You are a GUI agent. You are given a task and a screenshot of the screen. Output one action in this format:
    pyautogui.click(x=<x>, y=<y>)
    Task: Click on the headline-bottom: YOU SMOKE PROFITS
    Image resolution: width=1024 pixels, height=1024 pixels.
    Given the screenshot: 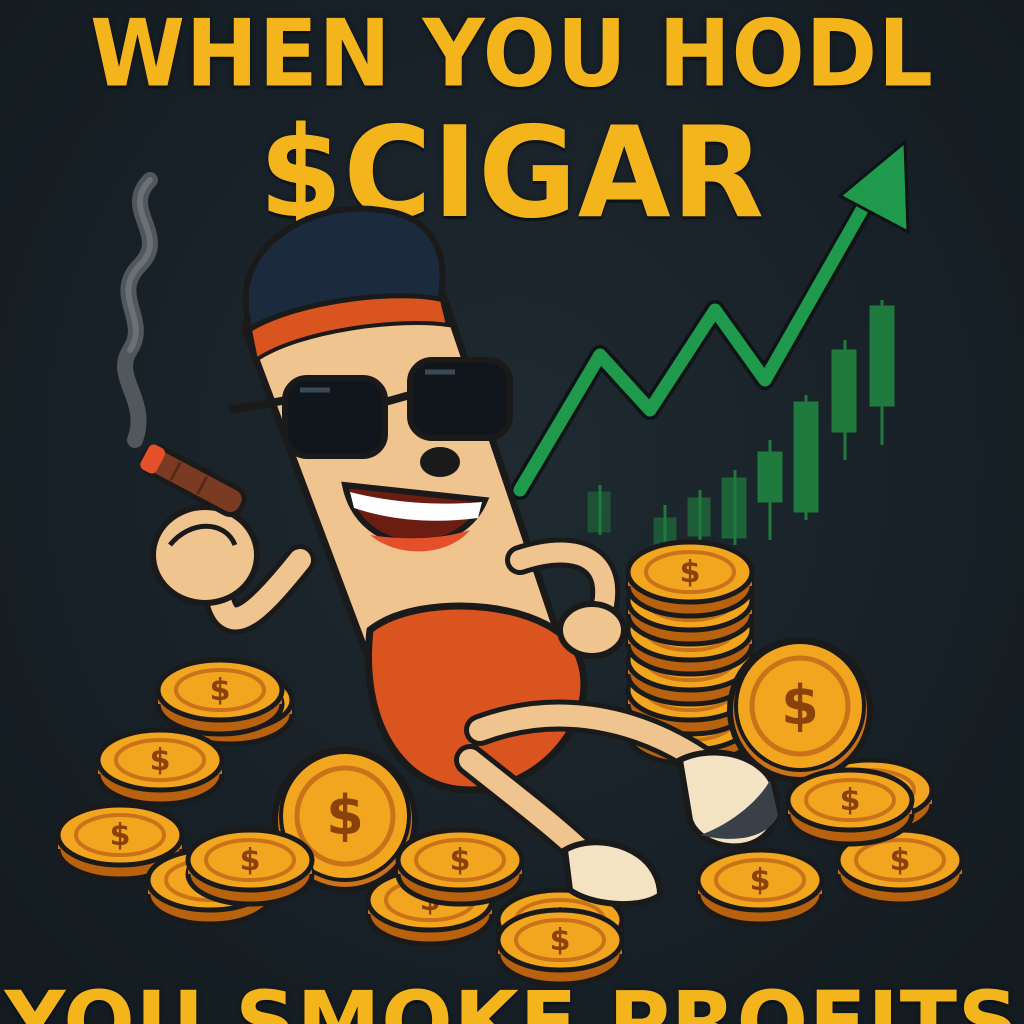 What is the action you would take?
    pyautogui.click(x=512, y=998)
    